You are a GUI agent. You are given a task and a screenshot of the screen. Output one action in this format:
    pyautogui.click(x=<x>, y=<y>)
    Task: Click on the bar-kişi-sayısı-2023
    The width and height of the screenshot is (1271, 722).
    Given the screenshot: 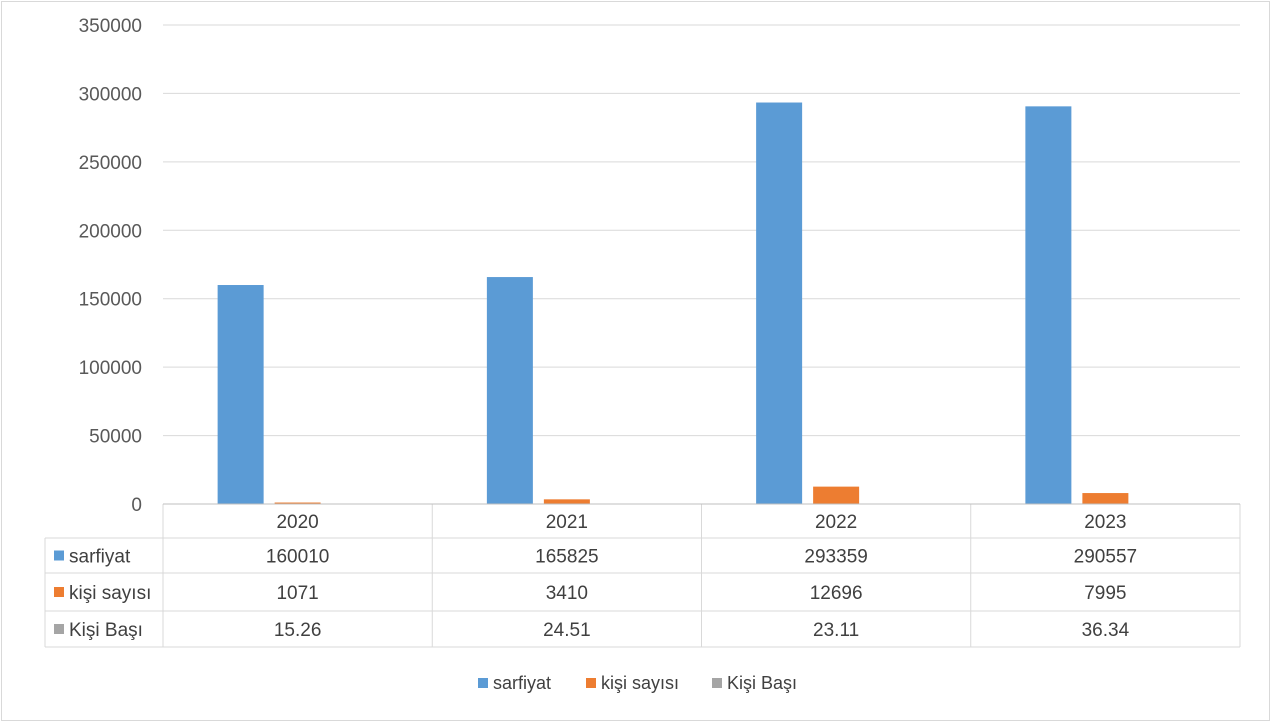 What is the action you would take?
    pyautogui.click(x=1105, y=498)
    